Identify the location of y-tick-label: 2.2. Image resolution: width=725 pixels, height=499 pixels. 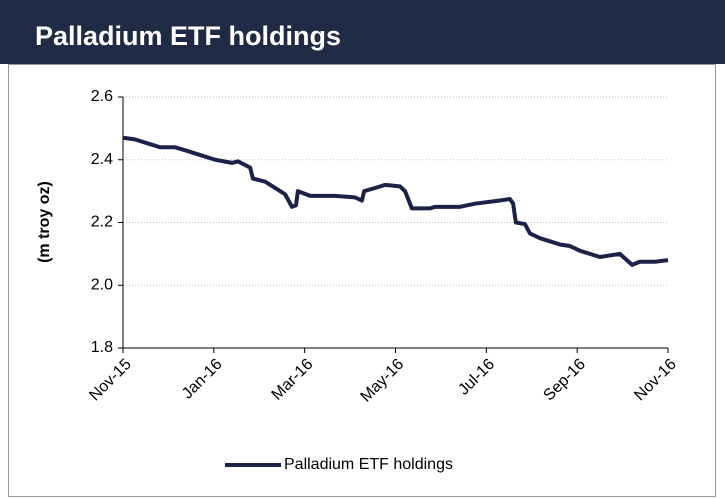
(102, 222).